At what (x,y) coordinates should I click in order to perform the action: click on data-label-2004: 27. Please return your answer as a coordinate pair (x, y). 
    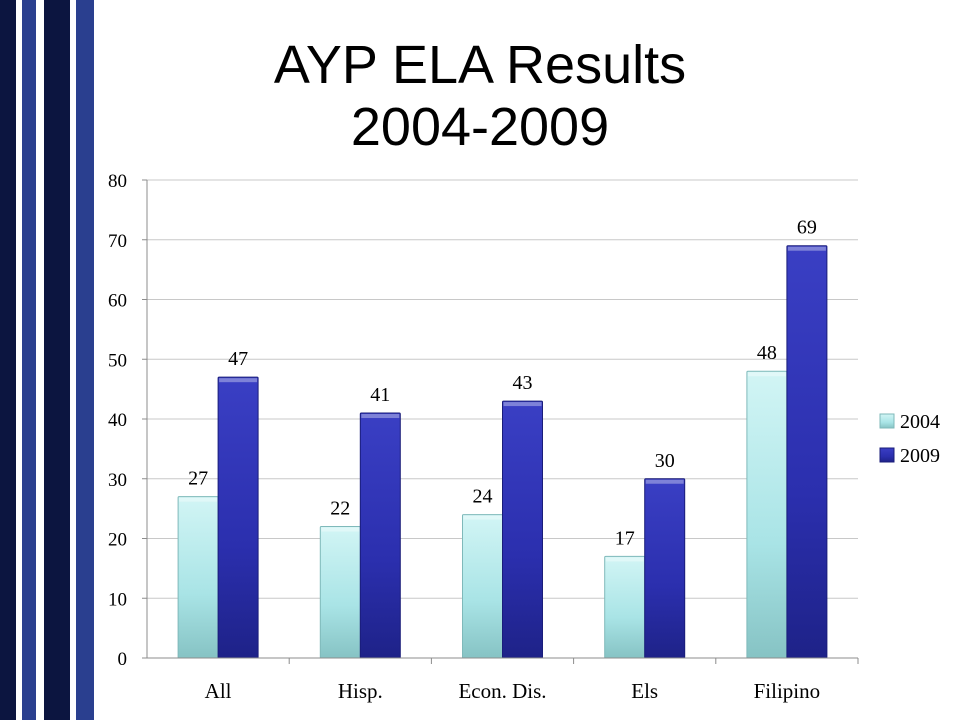
    Looking at the image, I should click on (198, 479).